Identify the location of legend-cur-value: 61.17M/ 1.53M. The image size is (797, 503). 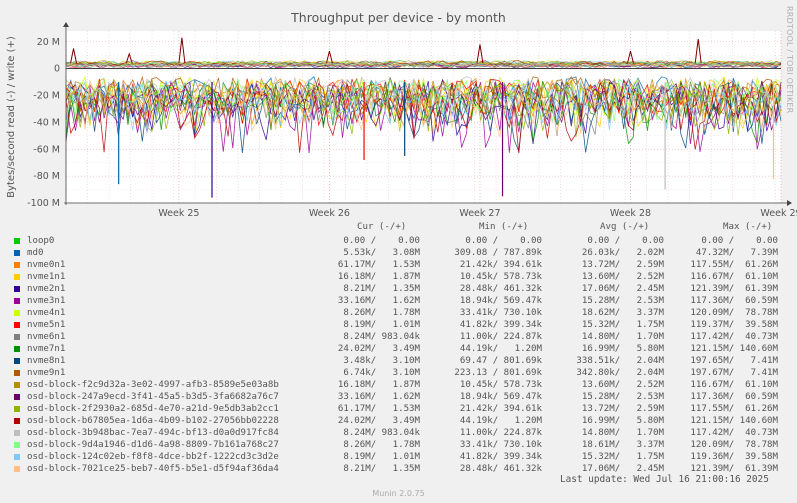
(378, 409).